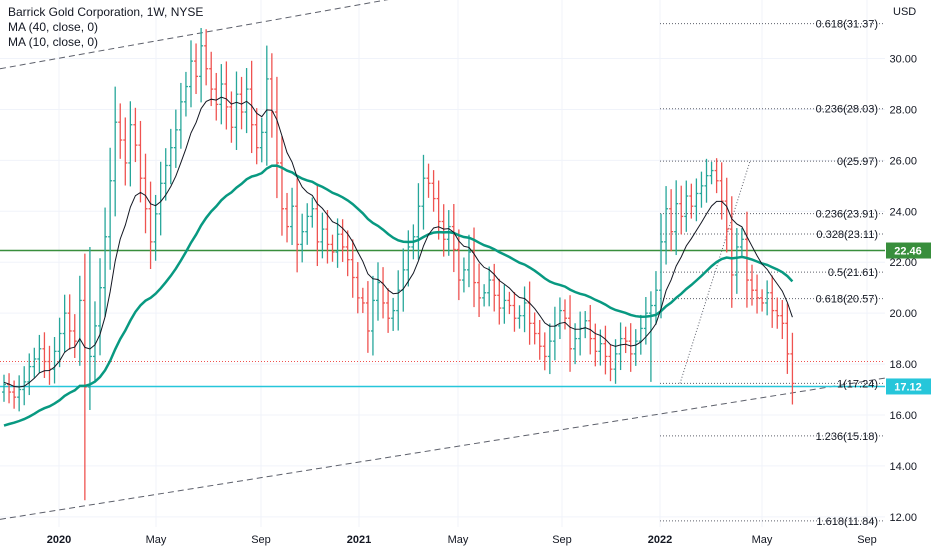  What do you see at coordinates (462, 540) in the screenshot?
I see `time-axis: 2020 May Sep 2021 May Sep 2022 May Sep` at bounding box center [462, 540].